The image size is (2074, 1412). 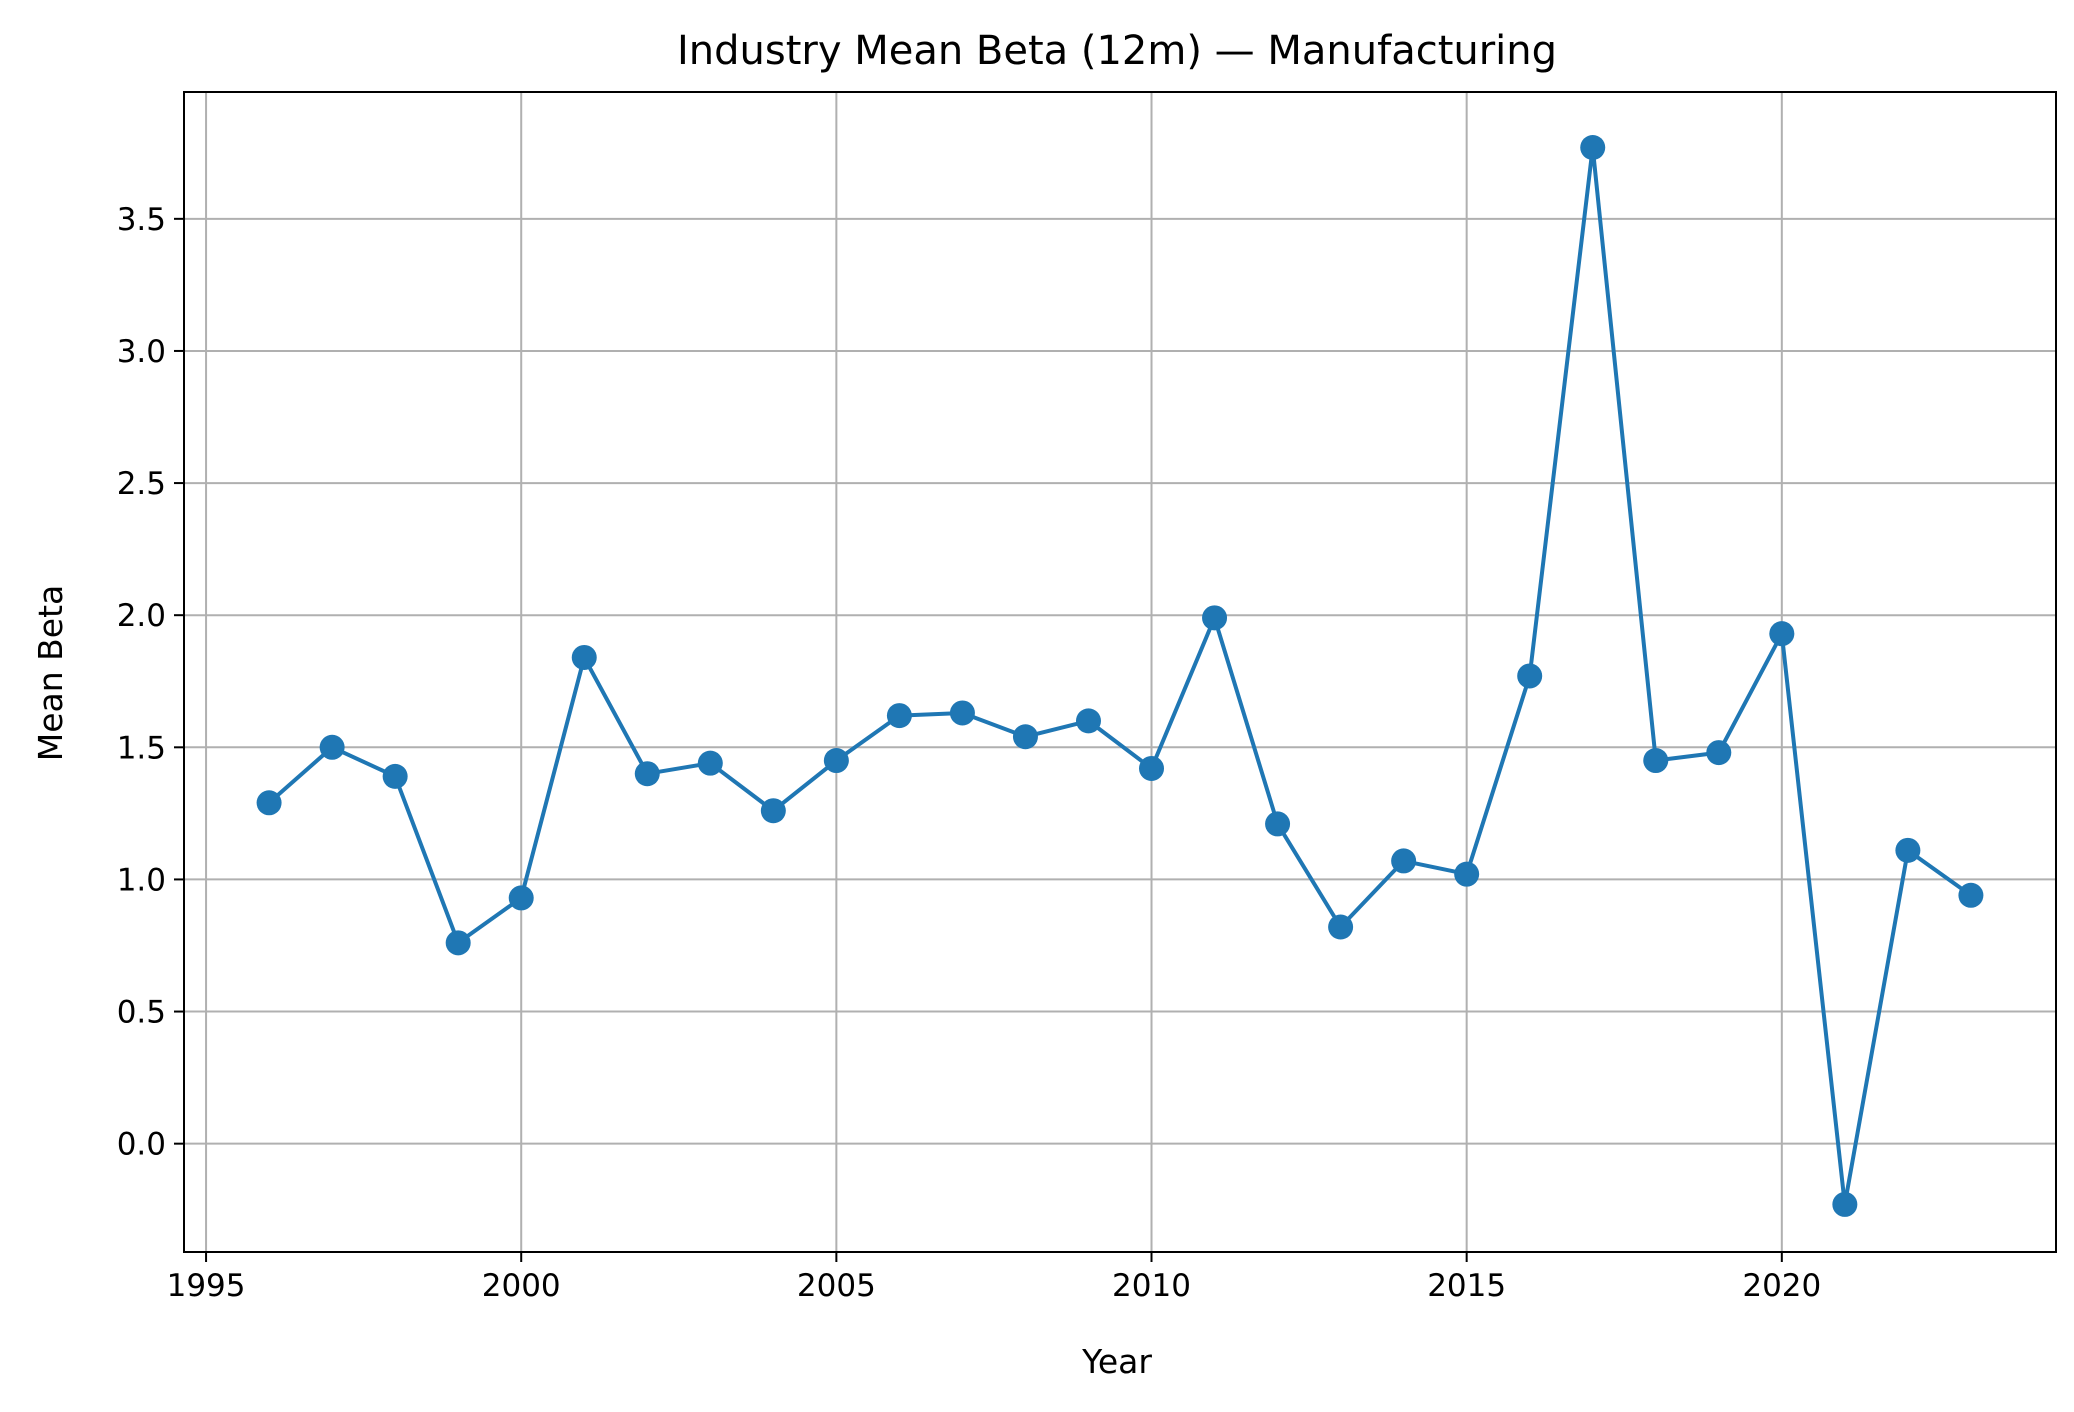 What do you see at coordinates (141, 484) in the screenshot?
I see `y-tick-label: 2.5` at bounding box center [141, 484].